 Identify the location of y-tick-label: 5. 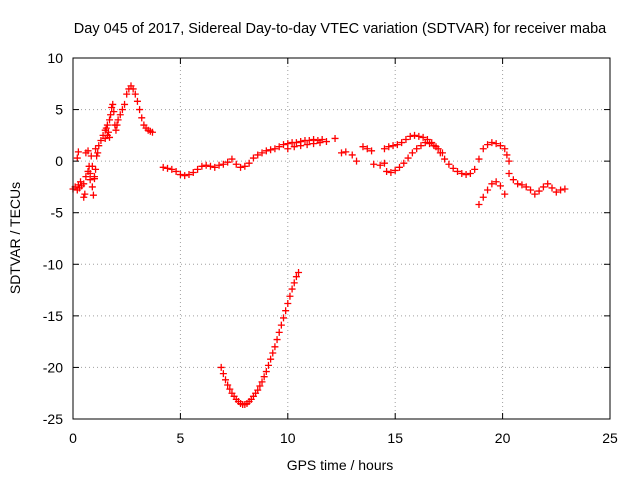
(59, 110).